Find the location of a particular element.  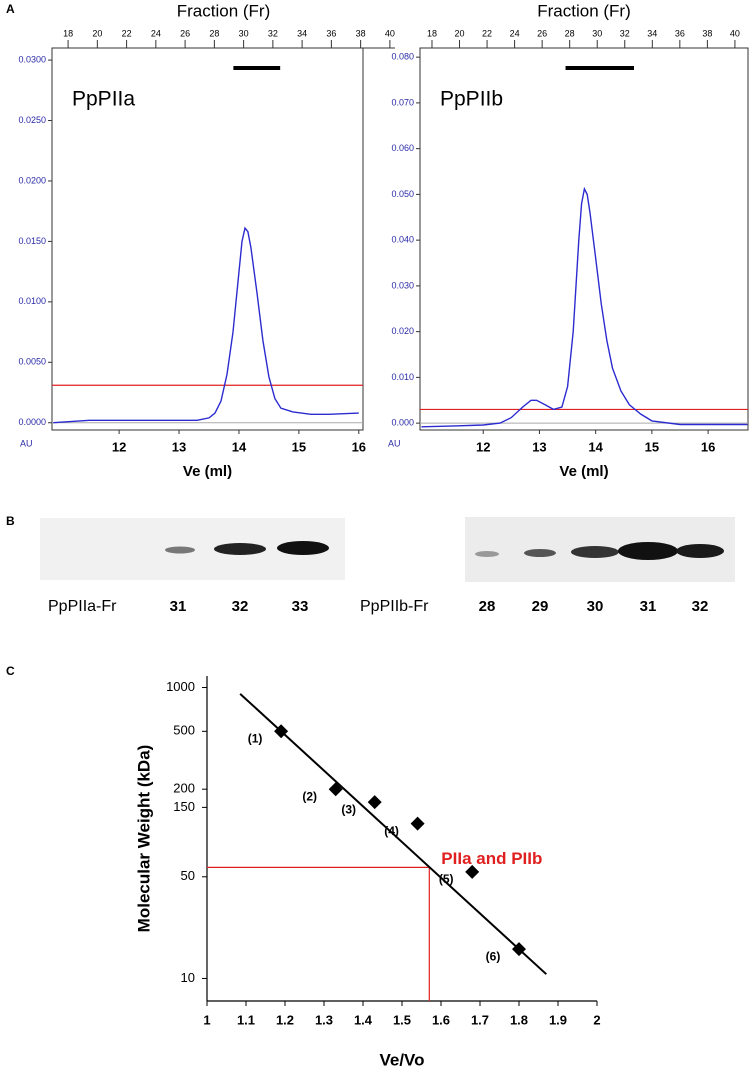

x-tick-label: 1 is located at coordinates (206, 1019).